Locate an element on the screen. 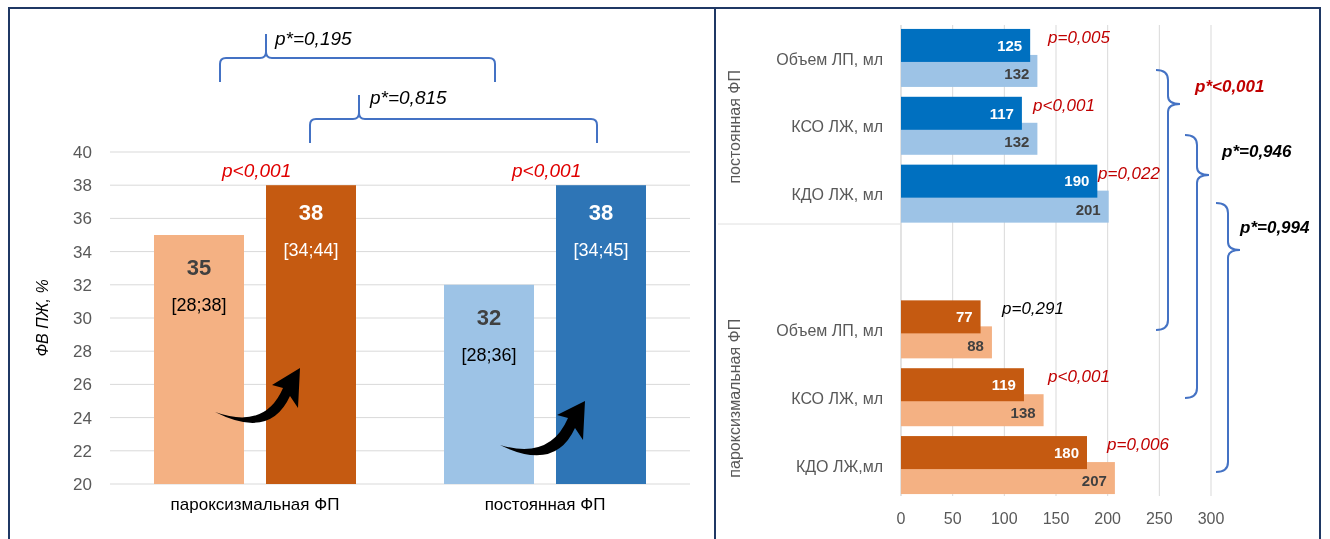 The height and width of the screenshot is (539, 1330). data-label: 180 is located at coordinates (1066, 452).